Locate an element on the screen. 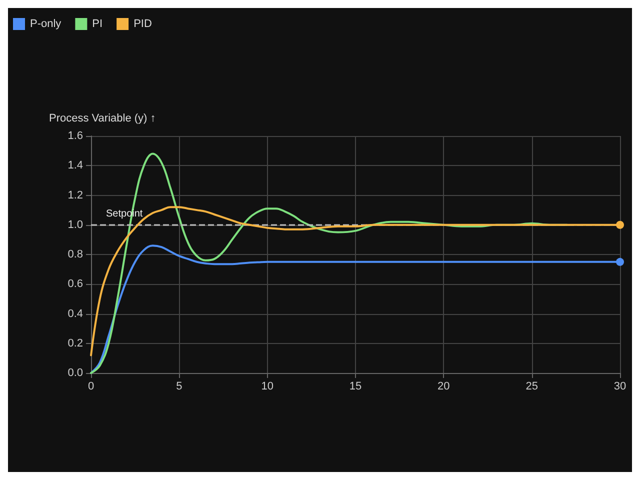  y-tick-label: 1.4 is located at coordinates (75, 166).